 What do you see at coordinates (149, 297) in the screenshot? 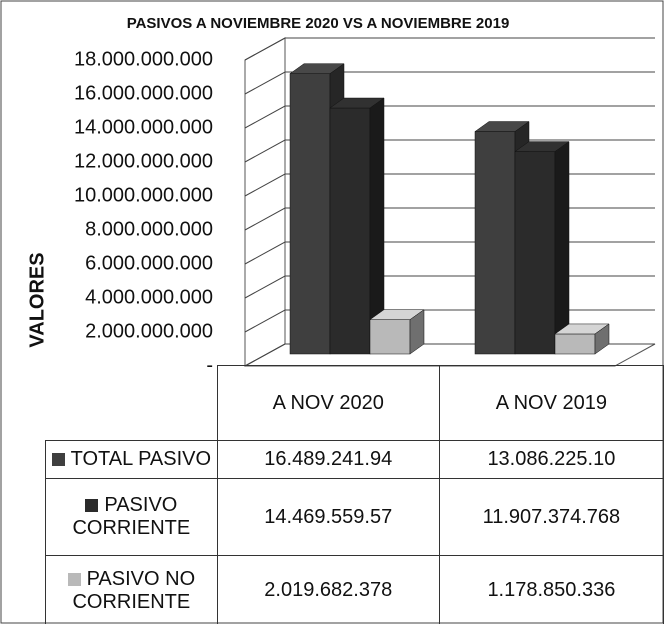
I see `y-tick-label: 4.000.000.000` at bounding box center [149, 297].